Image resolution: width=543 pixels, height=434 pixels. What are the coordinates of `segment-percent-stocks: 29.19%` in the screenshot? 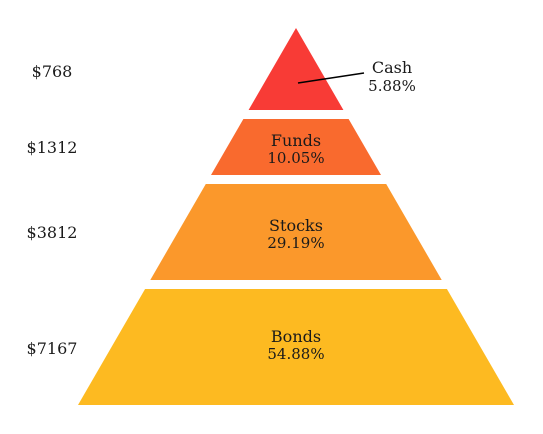 It's located at (295, 243).